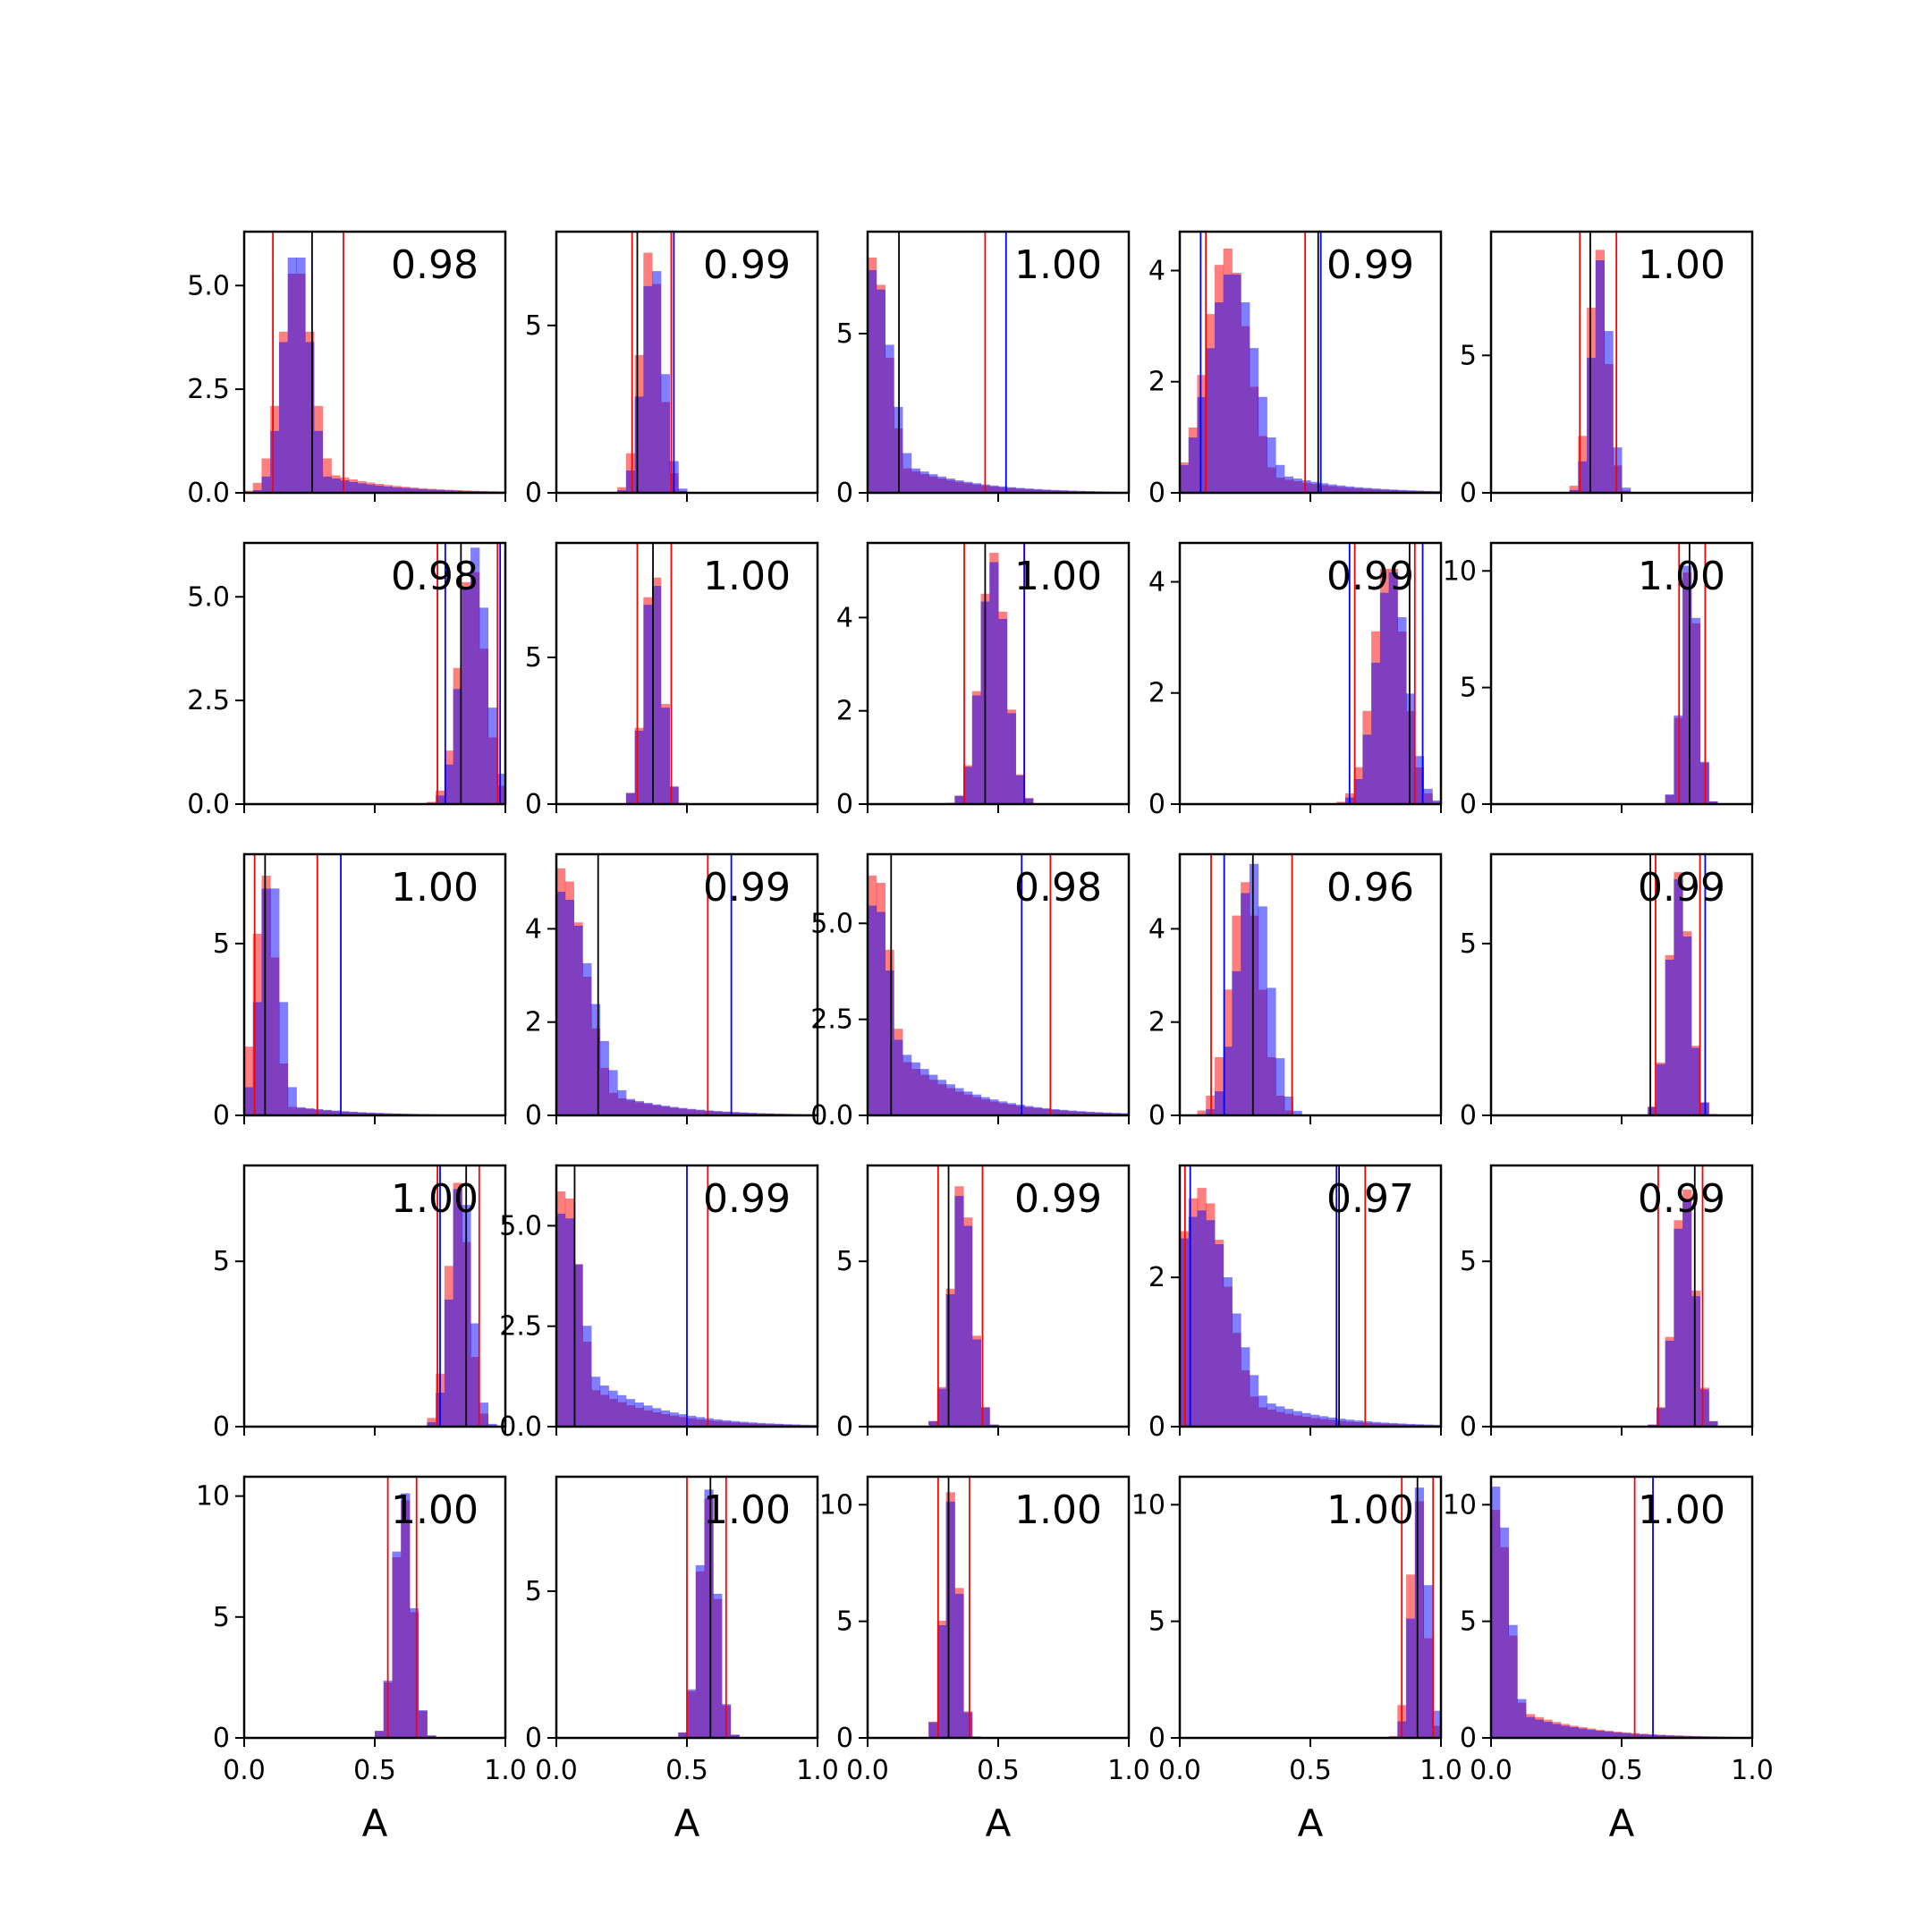 Image resolution: width=1932 pixels, height=1932 pixels. Describe the element at coordinates (505, 1770) in the screenshot. I see `x-tick-label: 1.0` at that location.